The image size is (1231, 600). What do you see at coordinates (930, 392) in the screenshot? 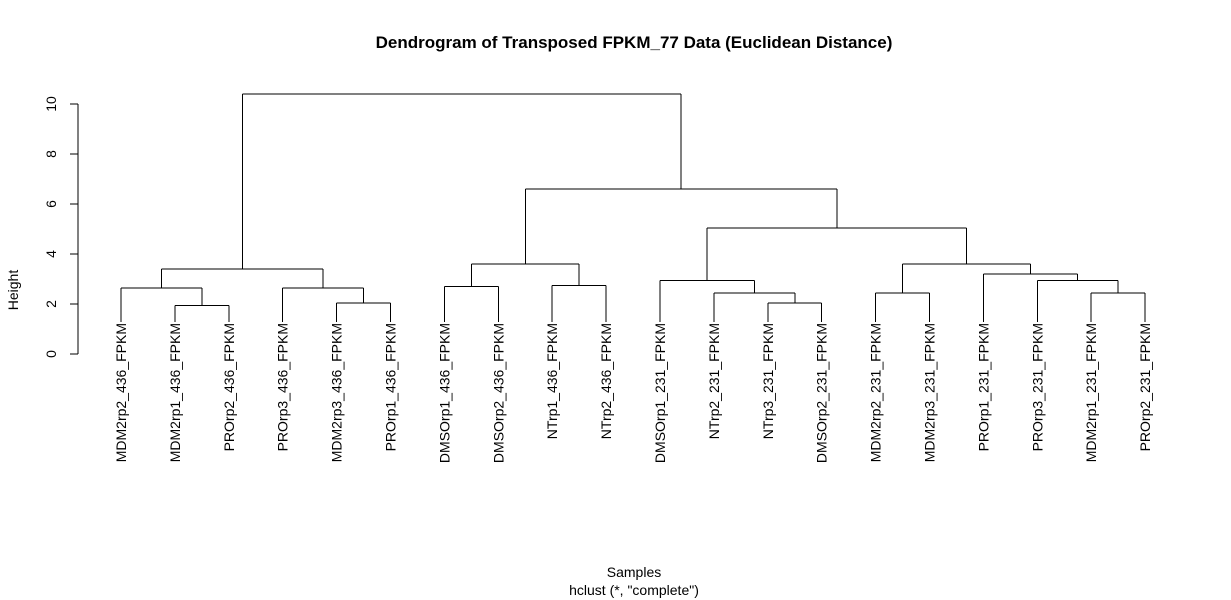
I see `leaf-label: MDM2rp3_231_FPKM` at bounding box center [930, 392].